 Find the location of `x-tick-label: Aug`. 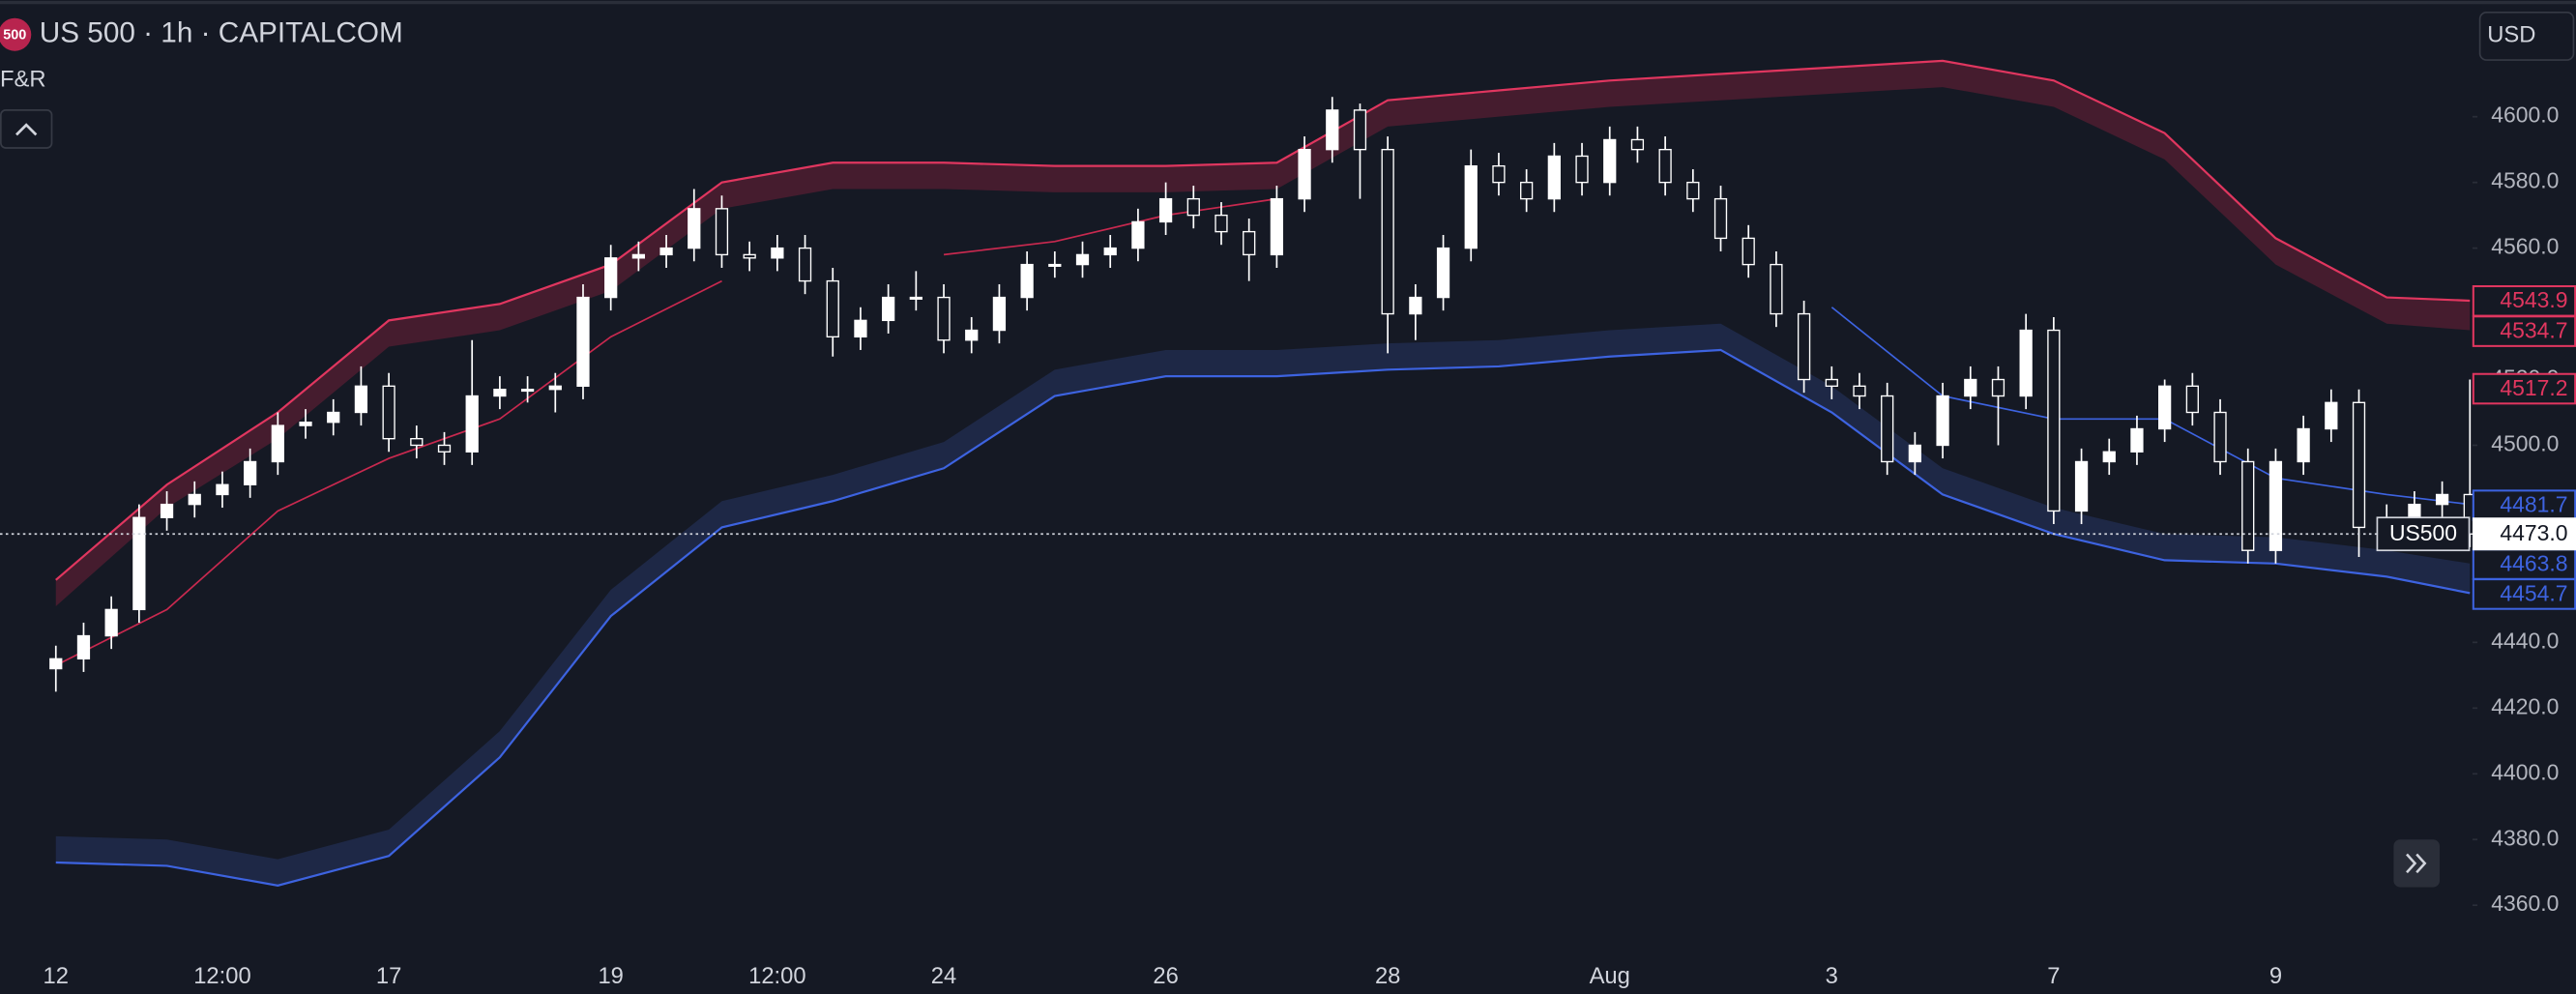

x-tick-label: Aug is located at coordinates (1610, 976).